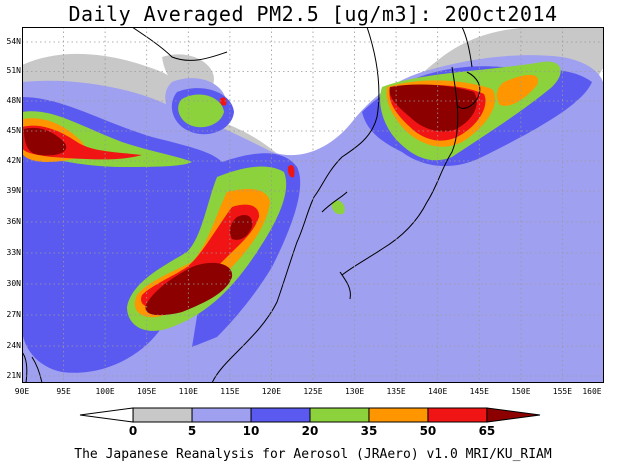 The image size is (626, 466). What do you see at coordinates (192, 431) in the screenshot?
I see `colorbar-tick-label: 5` at bounding box center [192, 431].